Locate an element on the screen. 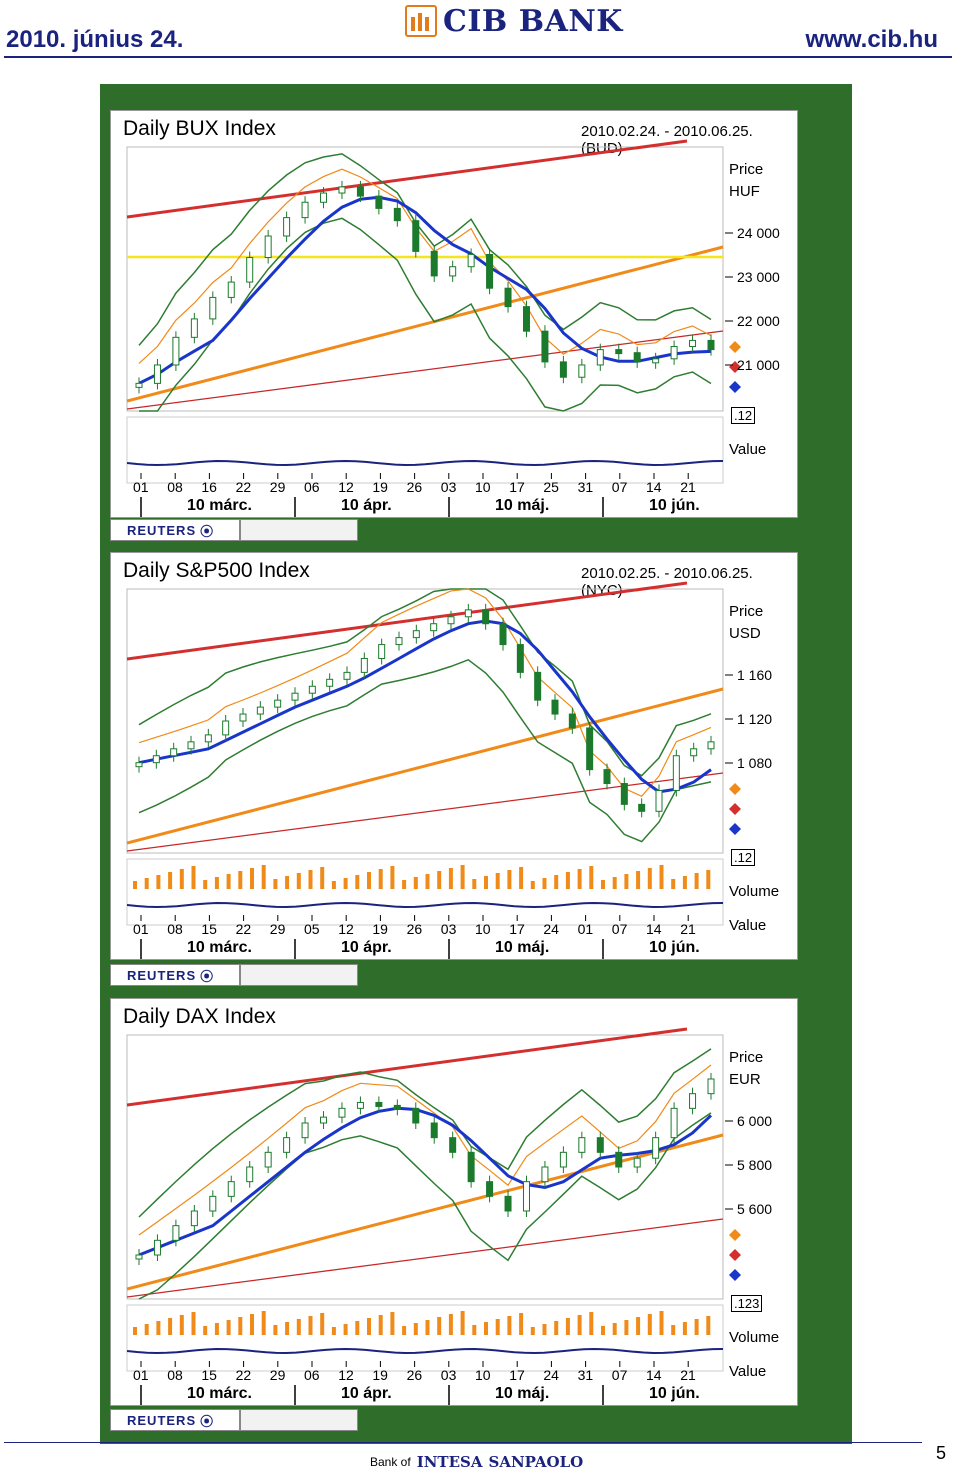 This screenshot has width=960, height=1470. moving-average-line is located at coordinates (425, 290).